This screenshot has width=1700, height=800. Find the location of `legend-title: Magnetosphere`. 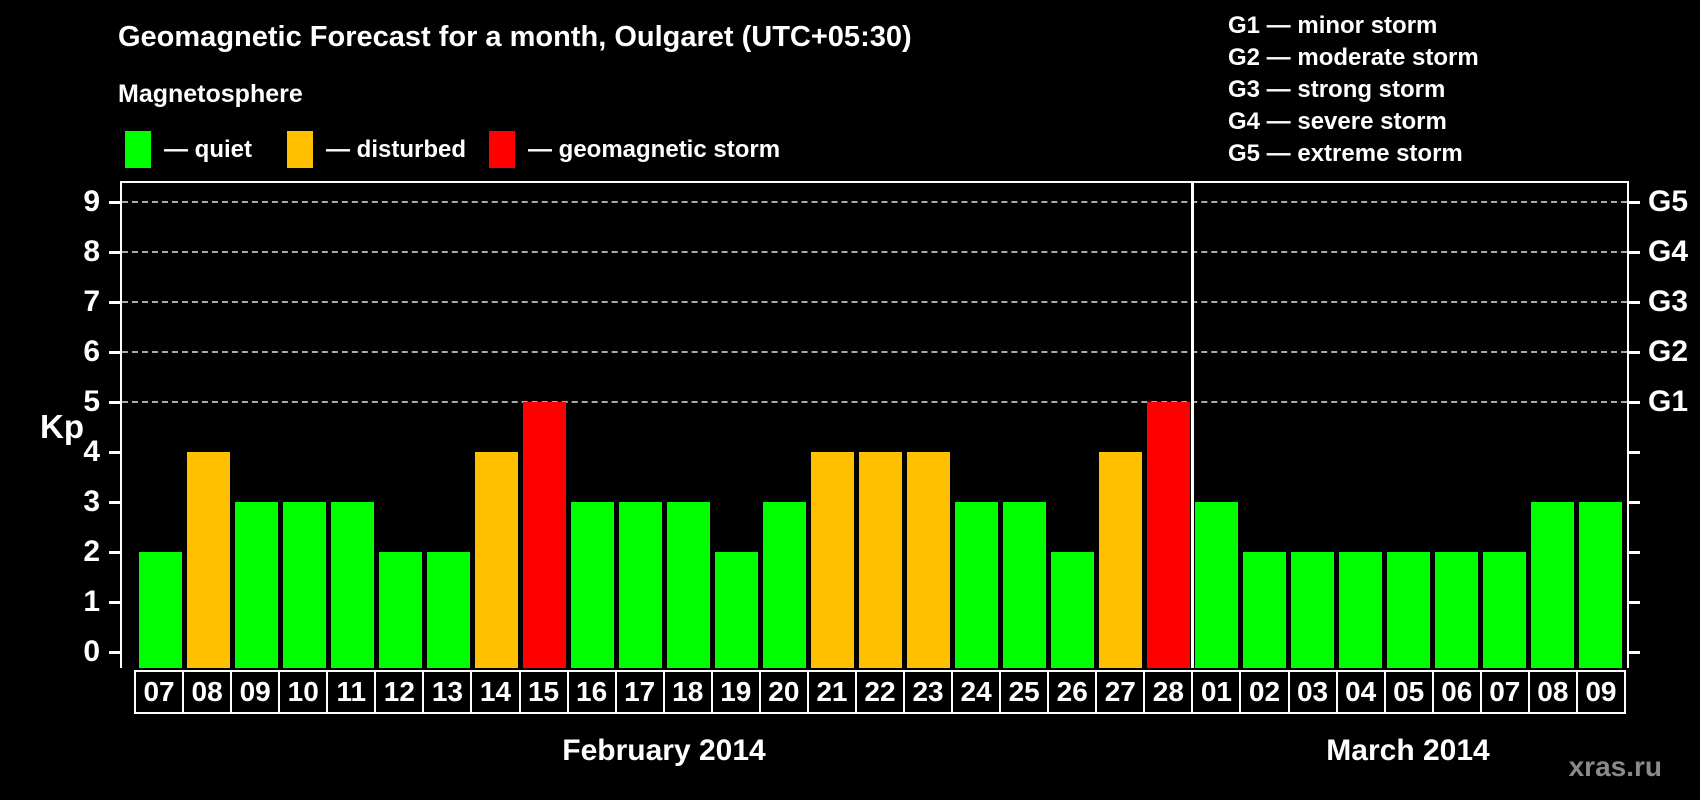

legend-title: Magnetosphere is located at coordinates (210, 94).